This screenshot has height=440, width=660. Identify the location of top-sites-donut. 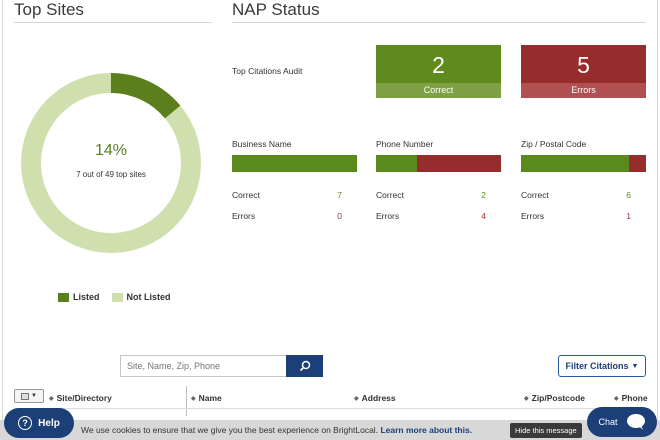
(111, 163).